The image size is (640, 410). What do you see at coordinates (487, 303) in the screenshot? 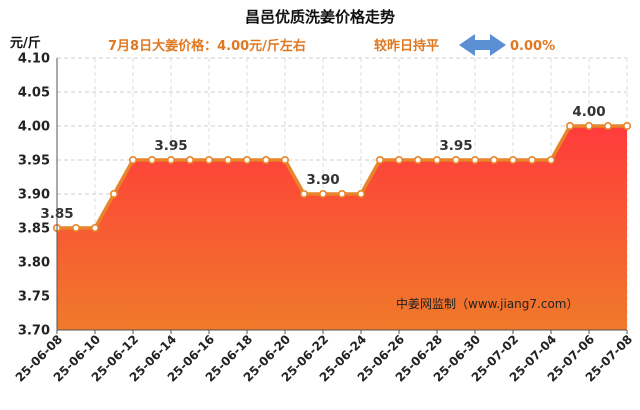
I see `source-watermark: 中姜网监制（www.jiang7.com）` at bounding box center [487, 303].